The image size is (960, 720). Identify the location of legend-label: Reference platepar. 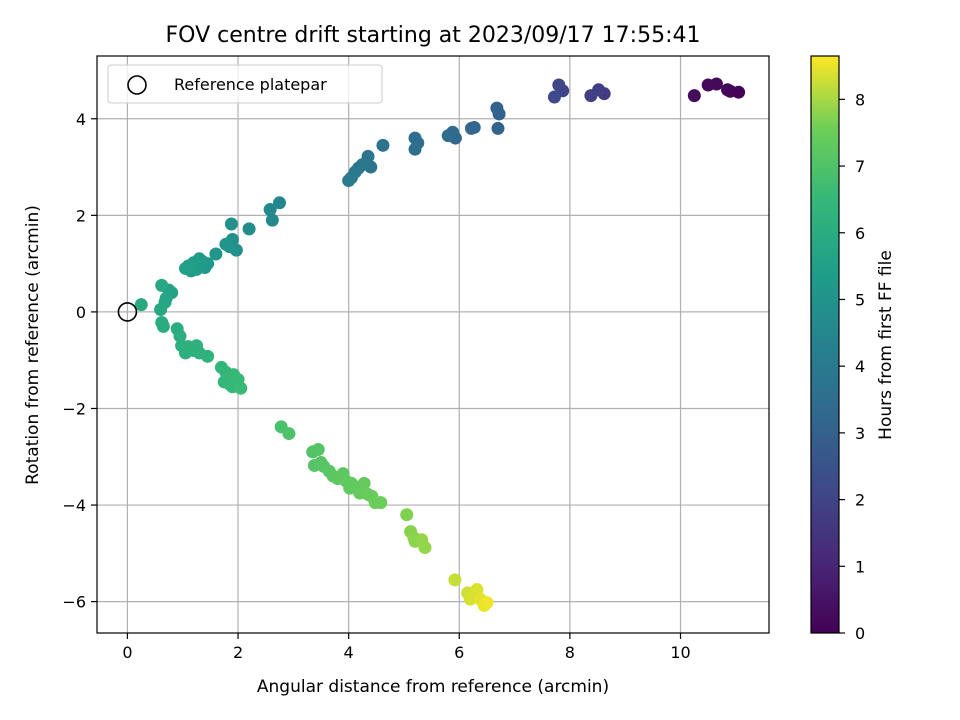
(250, 84).